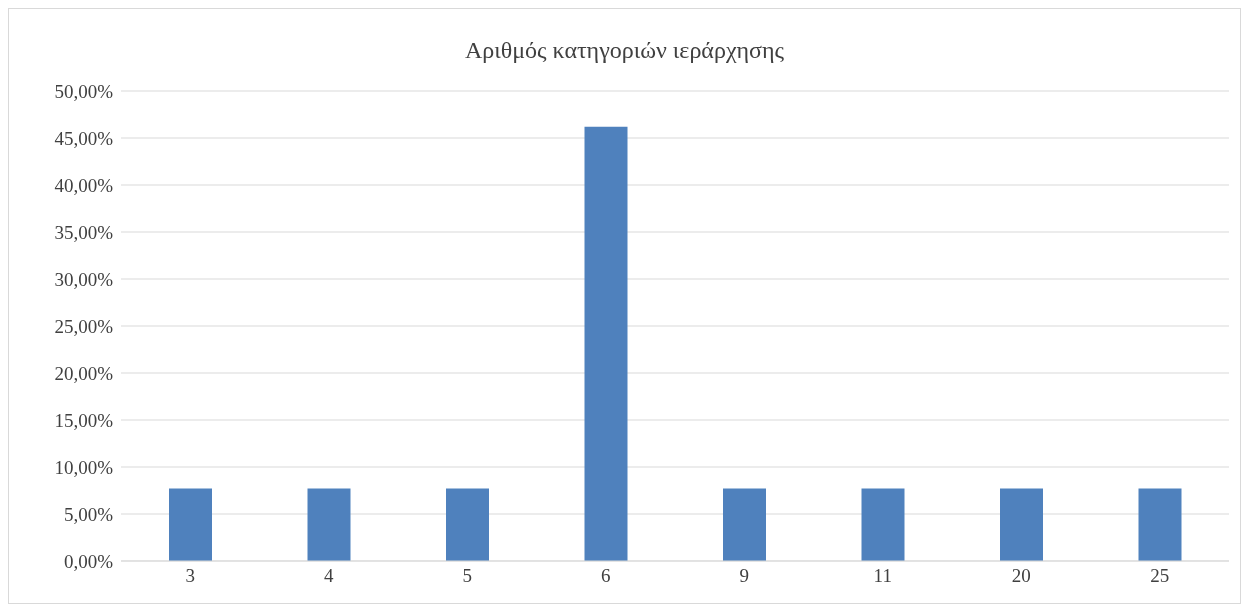 The width and height of the screenshot is (1247, 610). Describe the element at coordinates (329, 576) in the screenshot. I see `x-tick-label: 4` at that location.